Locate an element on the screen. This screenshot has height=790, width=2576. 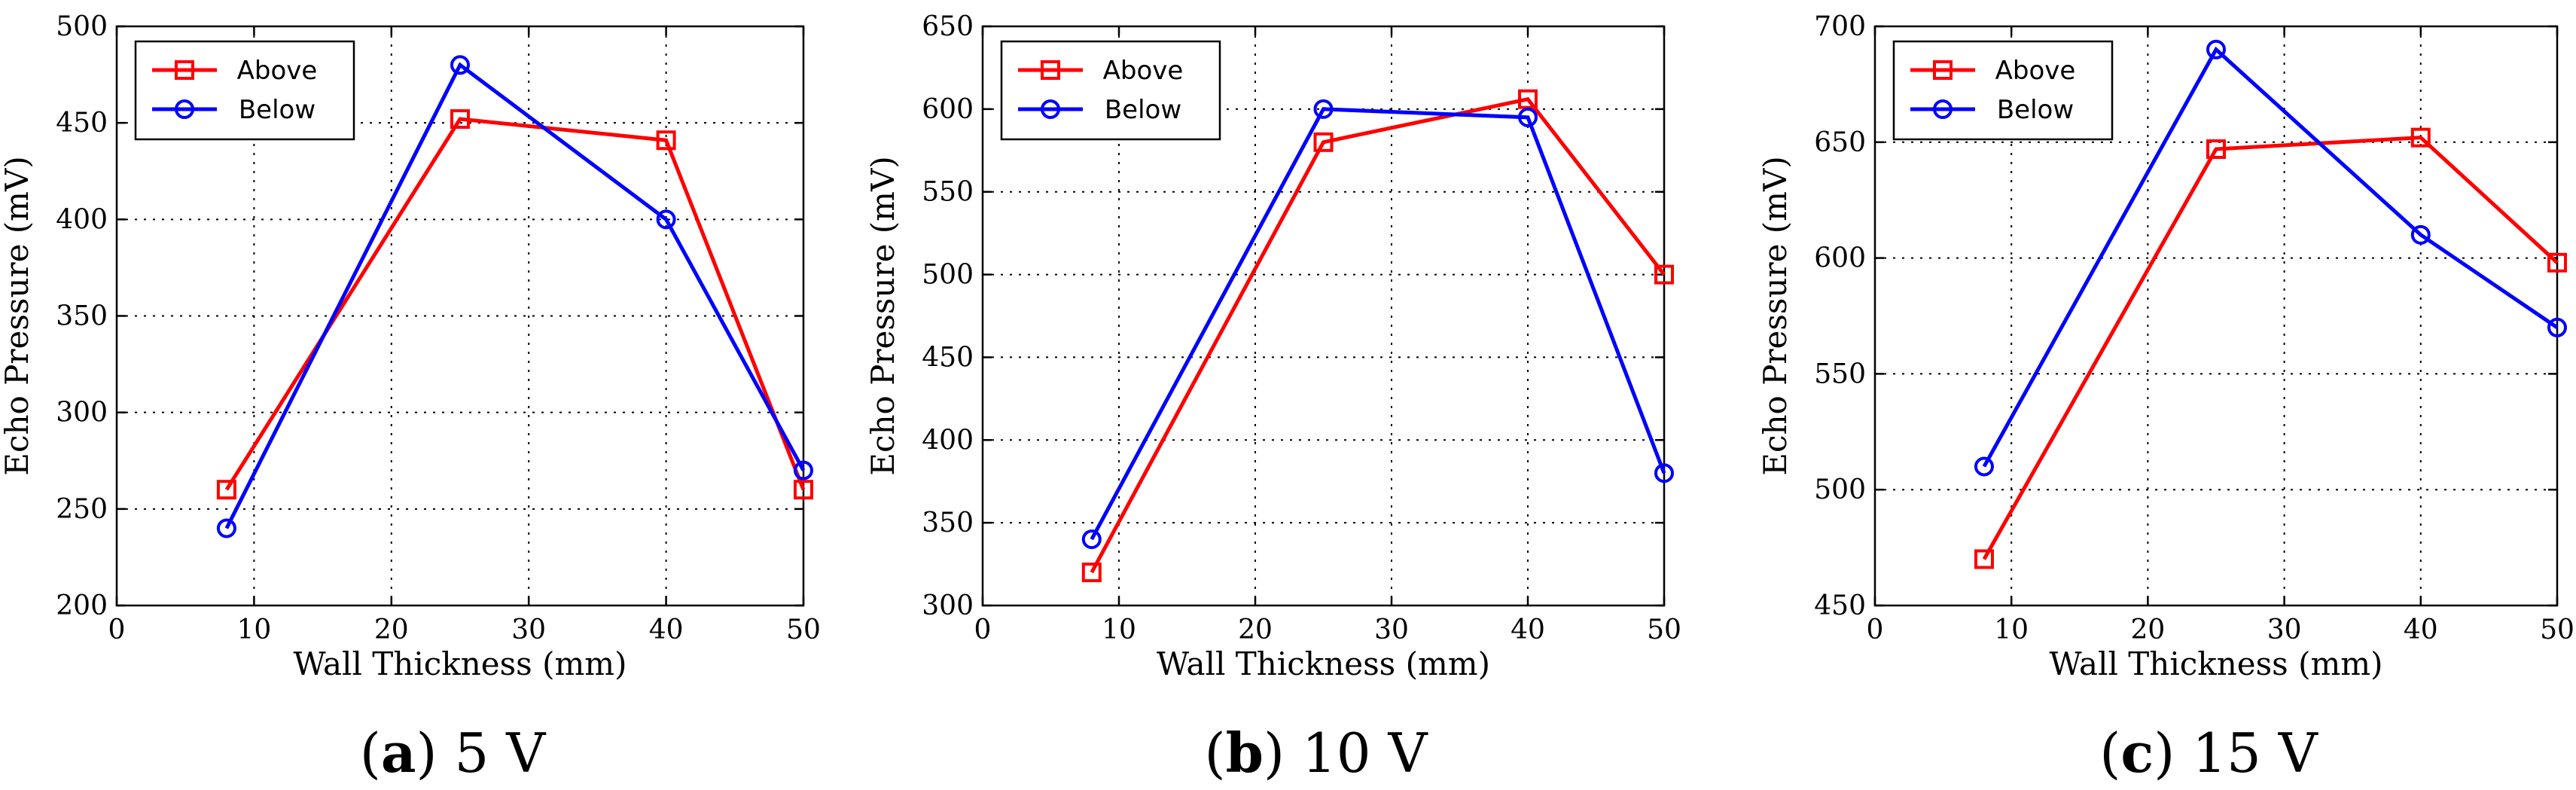
caption-voltage: 5 V is located at coordinates (501, 753).